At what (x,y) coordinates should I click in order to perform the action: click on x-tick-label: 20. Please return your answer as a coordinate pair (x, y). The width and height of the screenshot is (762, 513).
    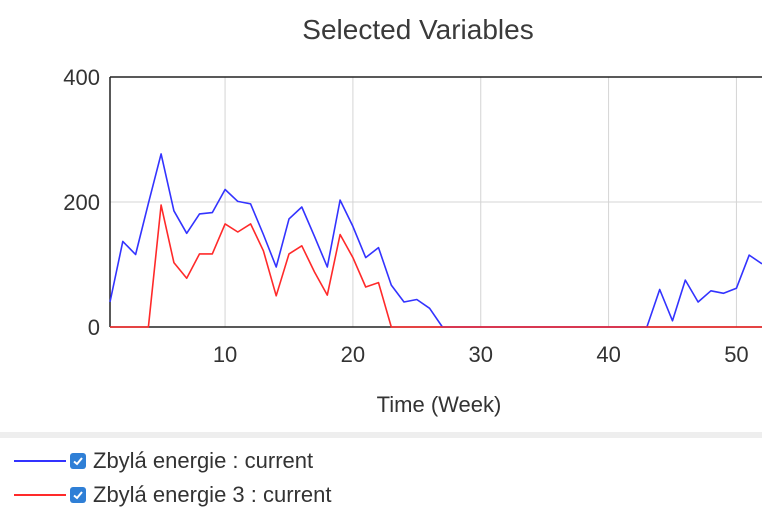
    Looking at the image, I should click on (353, 354).